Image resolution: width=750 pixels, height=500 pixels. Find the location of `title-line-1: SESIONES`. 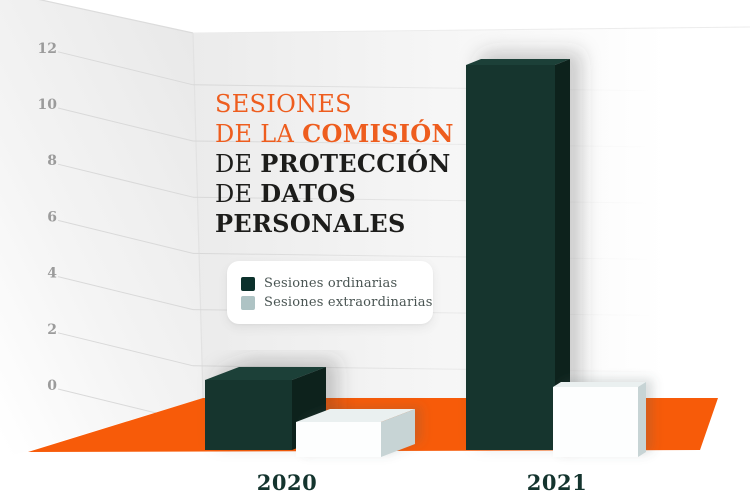

title-line-1: SESIONES is located at coordinates (283, 104).